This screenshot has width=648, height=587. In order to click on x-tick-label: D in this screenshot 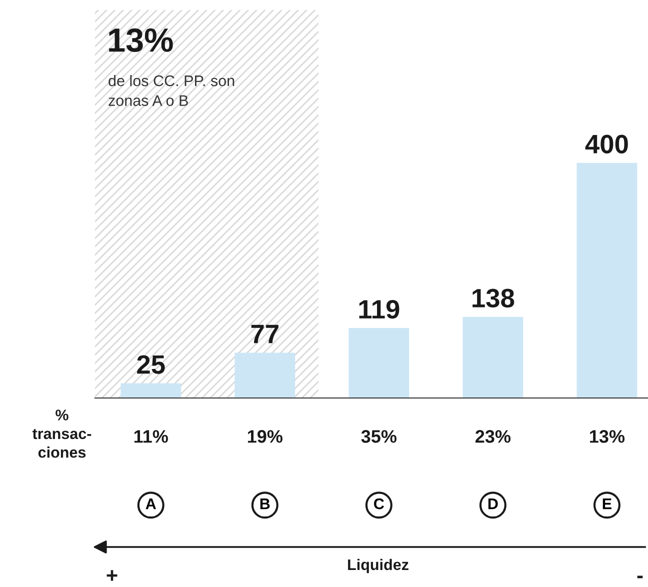, I will do `click(493, 504)`.